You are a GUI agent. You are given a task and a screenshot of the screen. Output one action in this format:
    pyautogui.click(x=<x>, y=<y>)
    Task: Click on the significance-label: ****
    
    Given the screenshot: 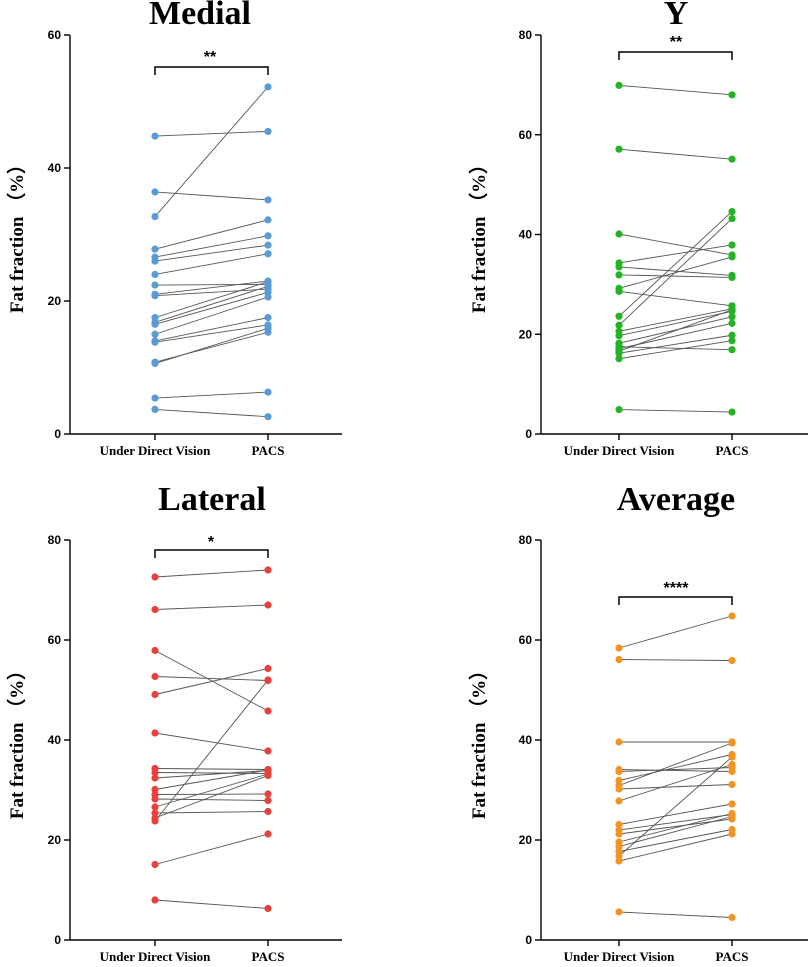 What is the action you would take?
    pyautogui.click(x=677, y=588)
    